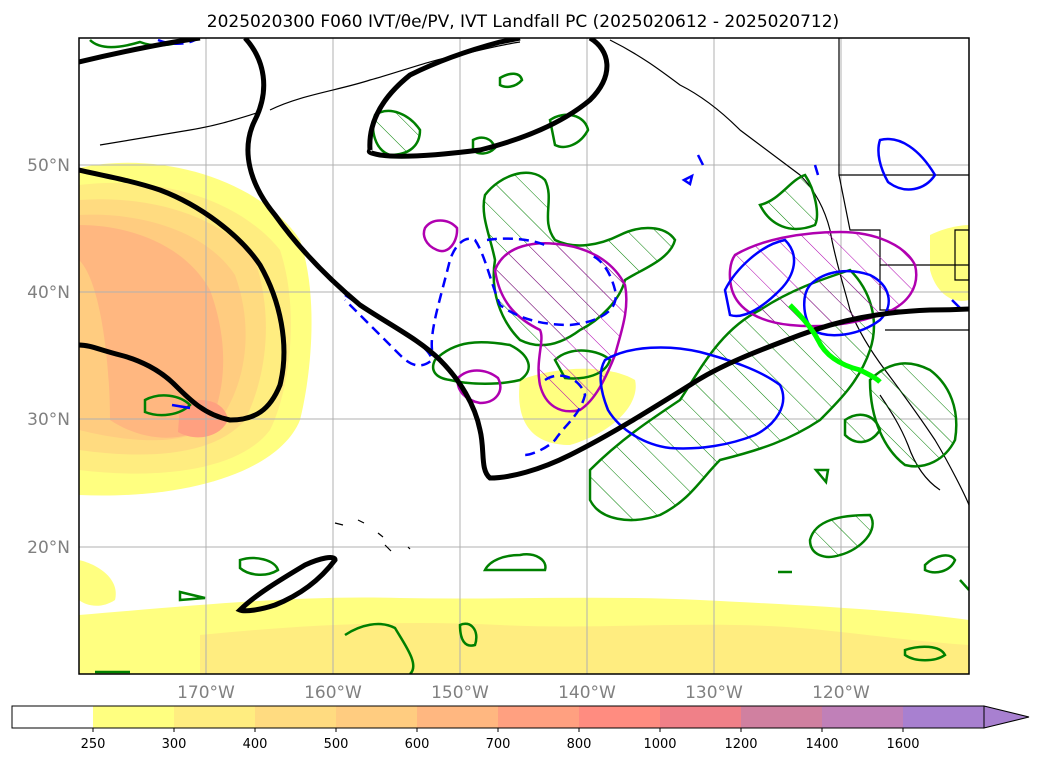 This screenshot has width=1047, height=767. What do you see at coordinates (902, 744) in the screenshot?
I see `colorbar-tick-label: 1600` at bounding box center [902, 744].